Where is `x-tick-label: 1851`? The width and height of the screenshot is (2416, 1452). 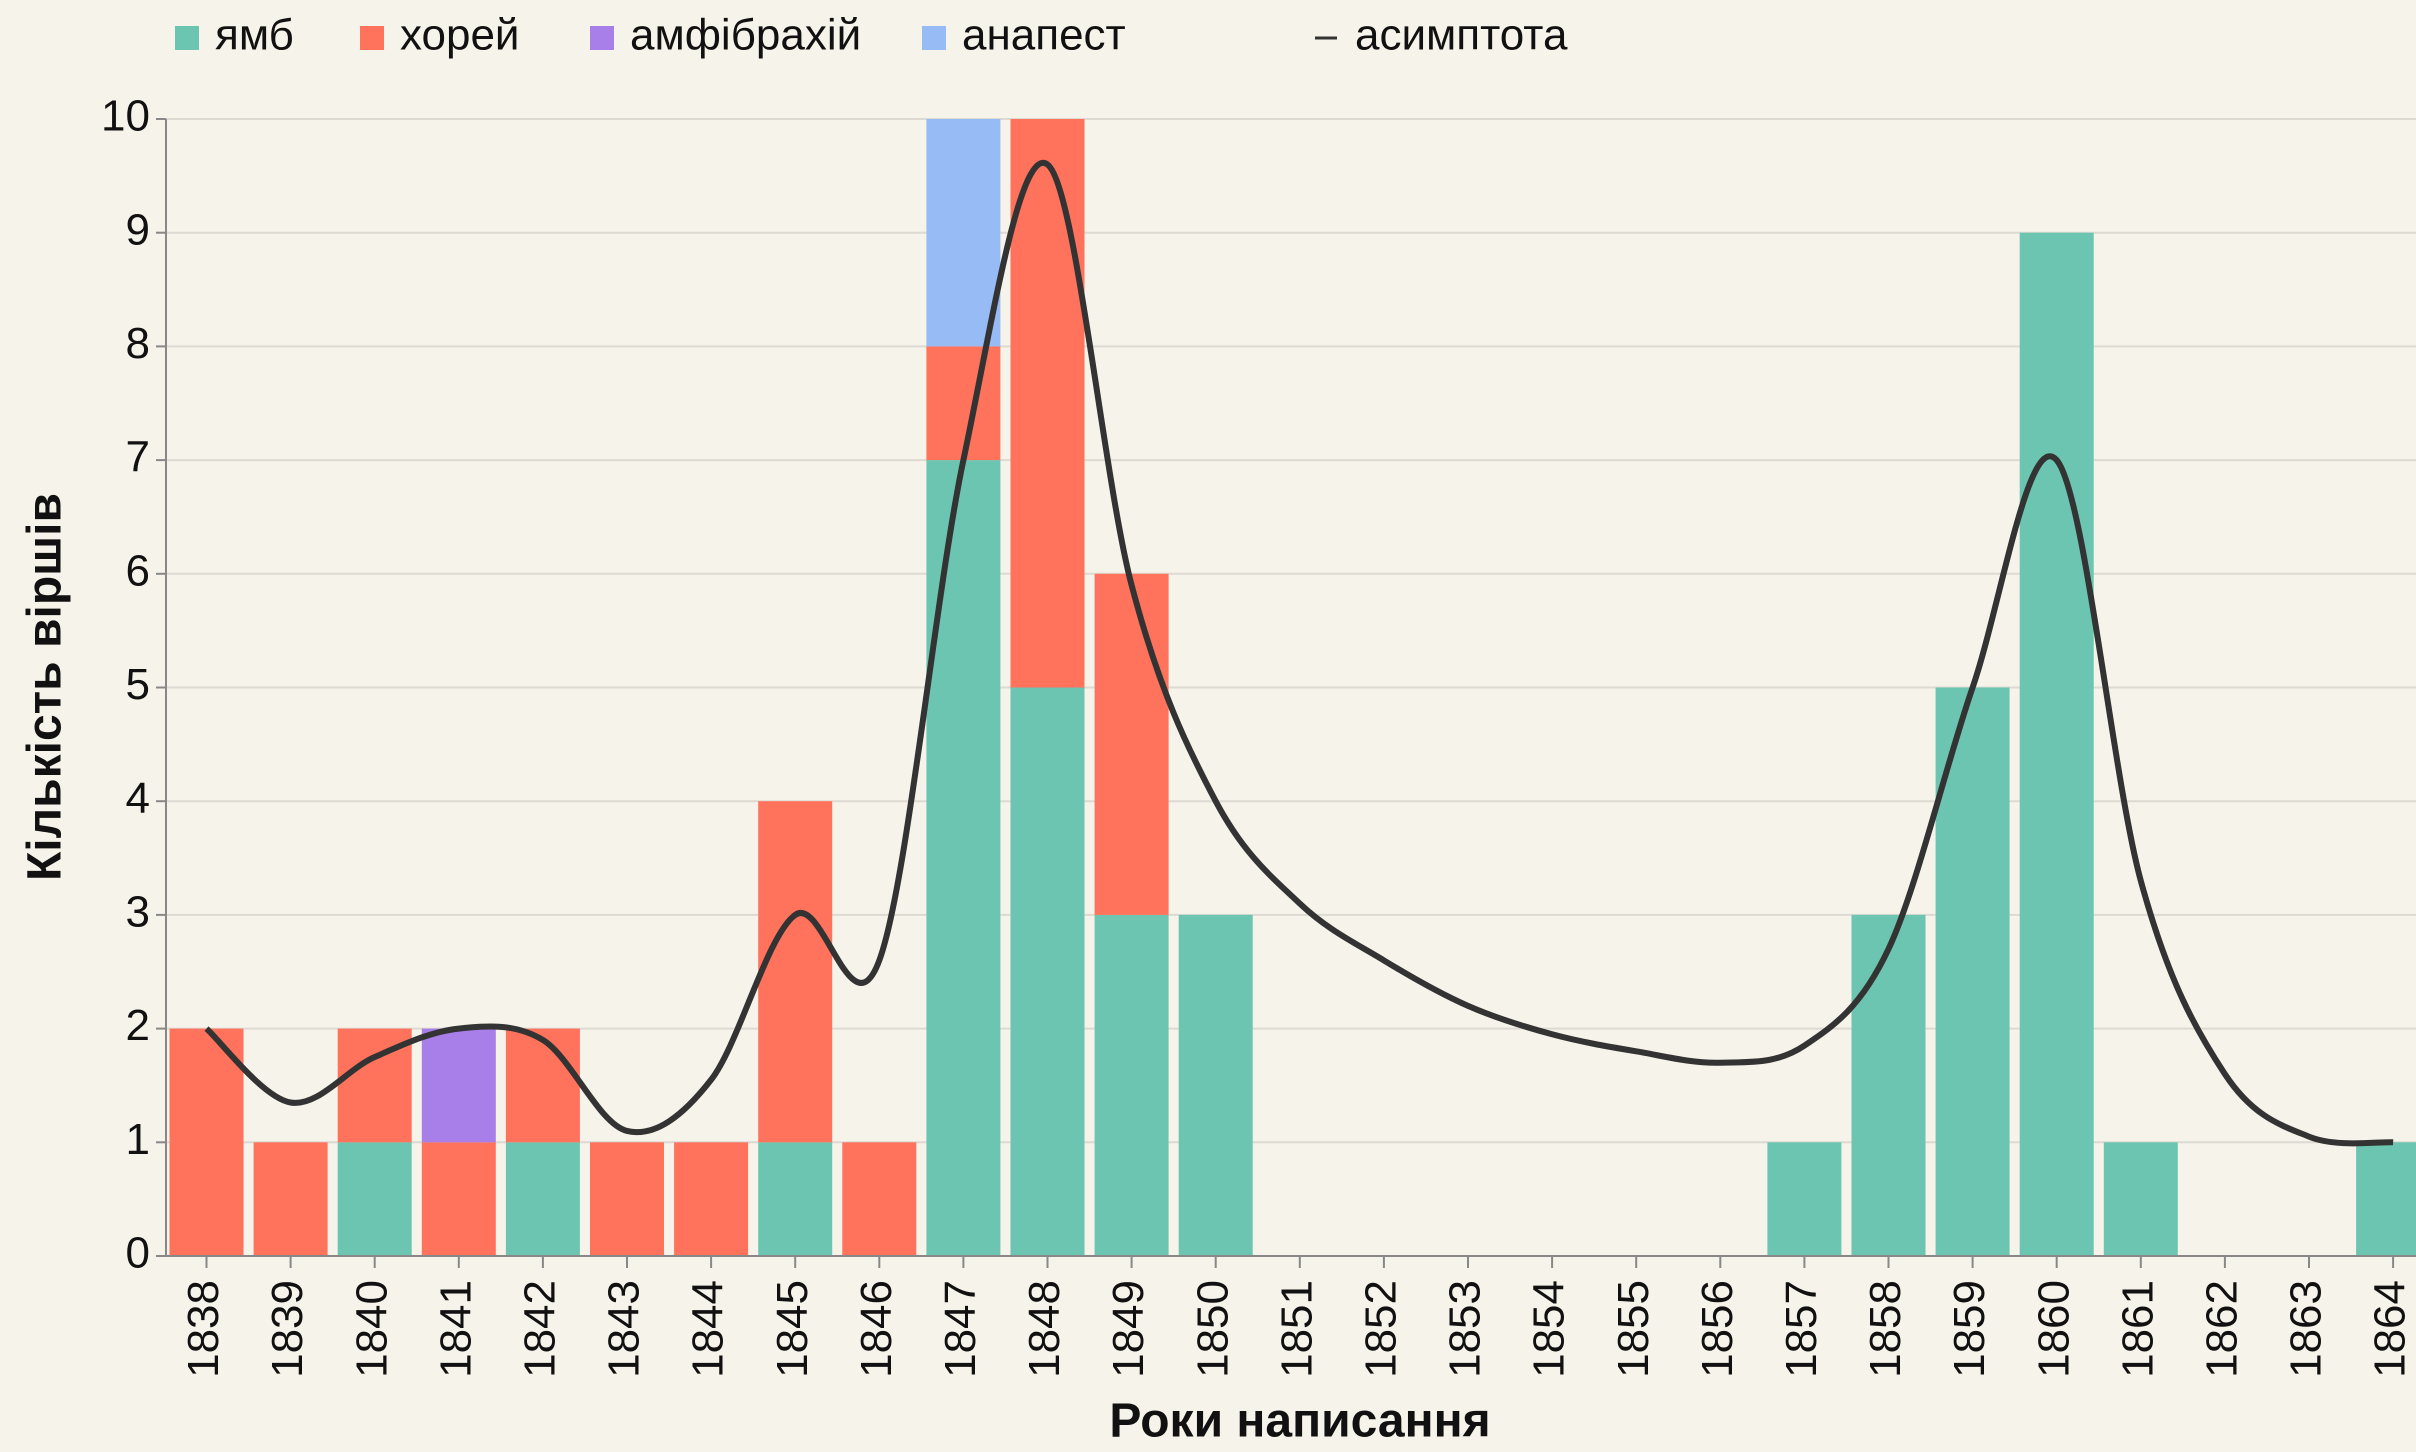
x-tick-label: 1851 is located at coordinates (1296, 1329).